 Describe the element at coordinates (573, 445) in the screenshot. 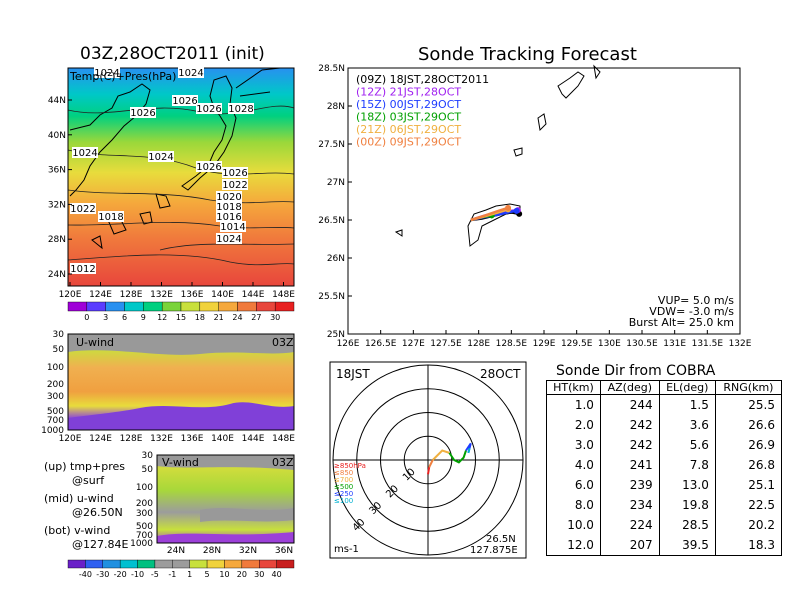

I see `table-cell: 3.0` at that location.